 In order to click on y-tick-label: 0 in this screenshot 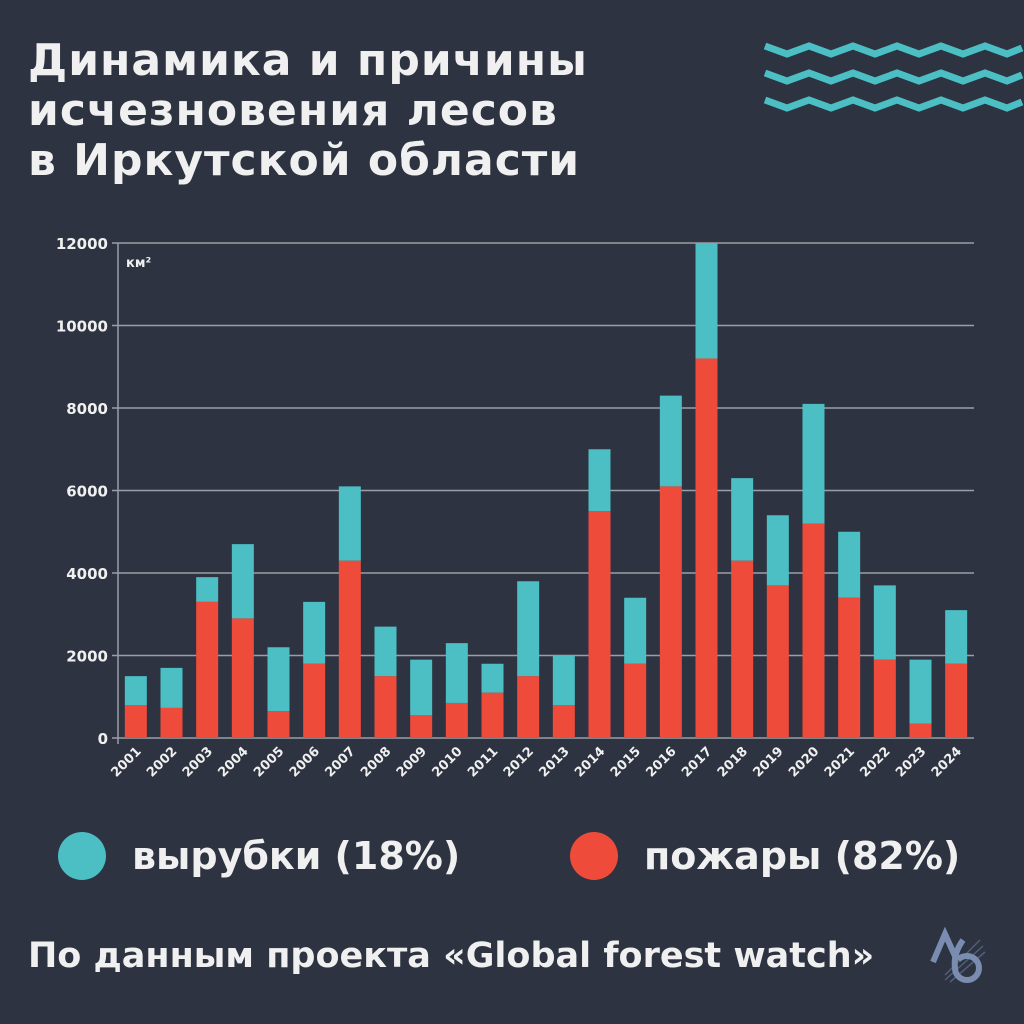, I will do `click(103, 739)`.